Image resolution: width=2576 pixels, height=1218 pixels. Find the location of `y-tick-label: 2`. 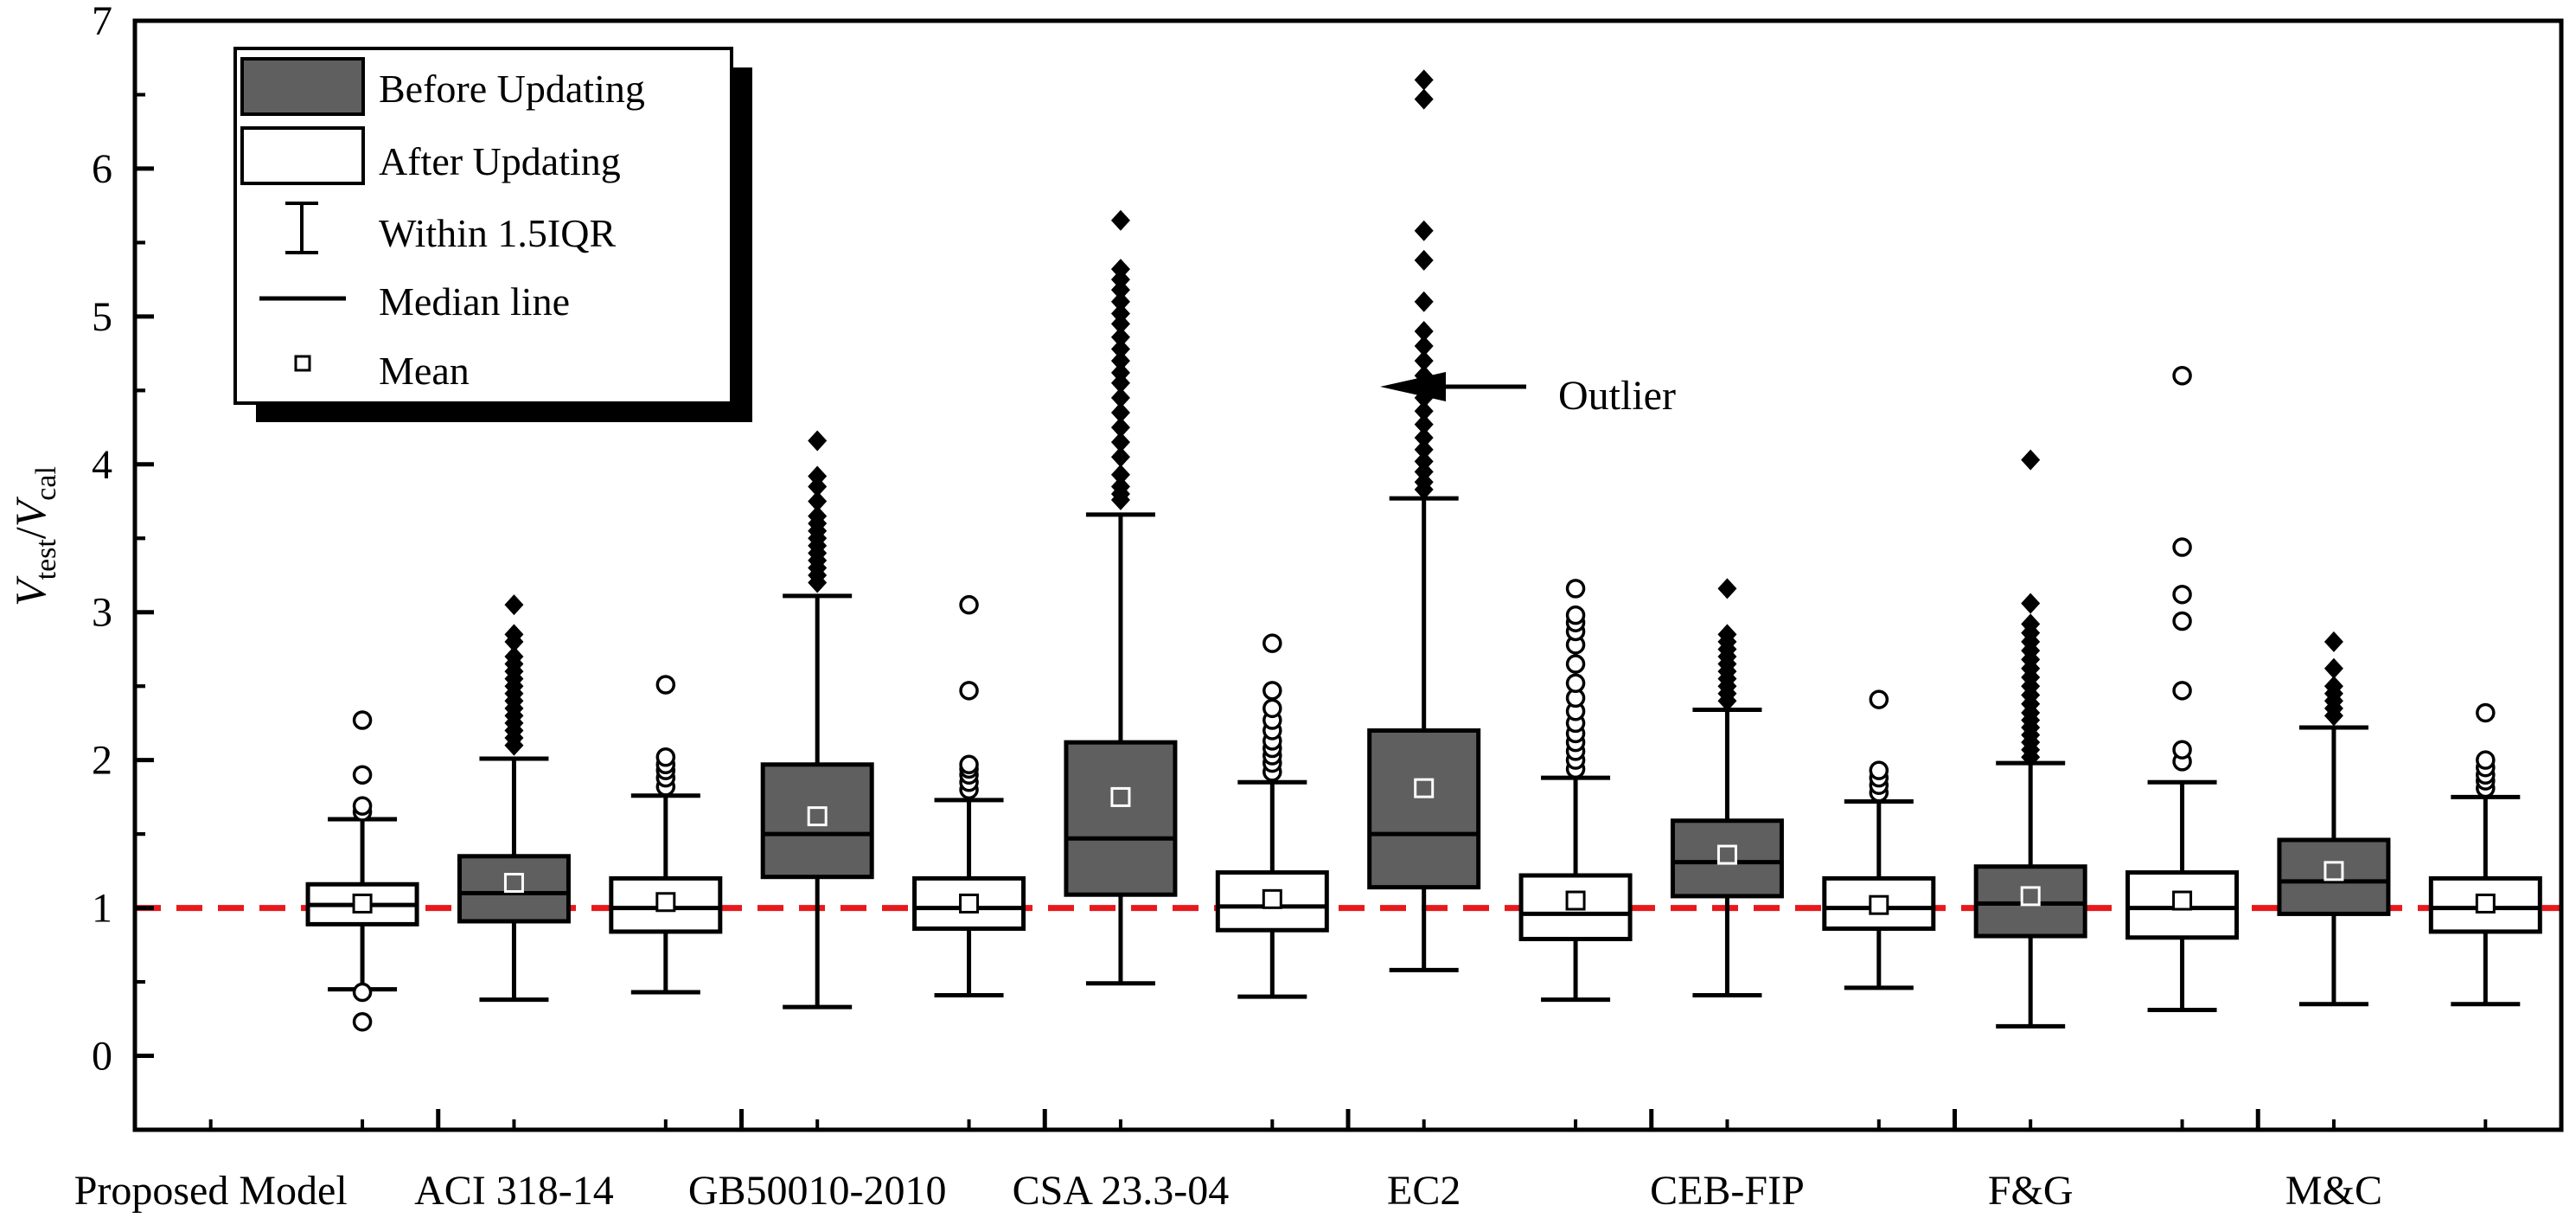

y-tick-label: 2 is located at coordinates (102, 761).